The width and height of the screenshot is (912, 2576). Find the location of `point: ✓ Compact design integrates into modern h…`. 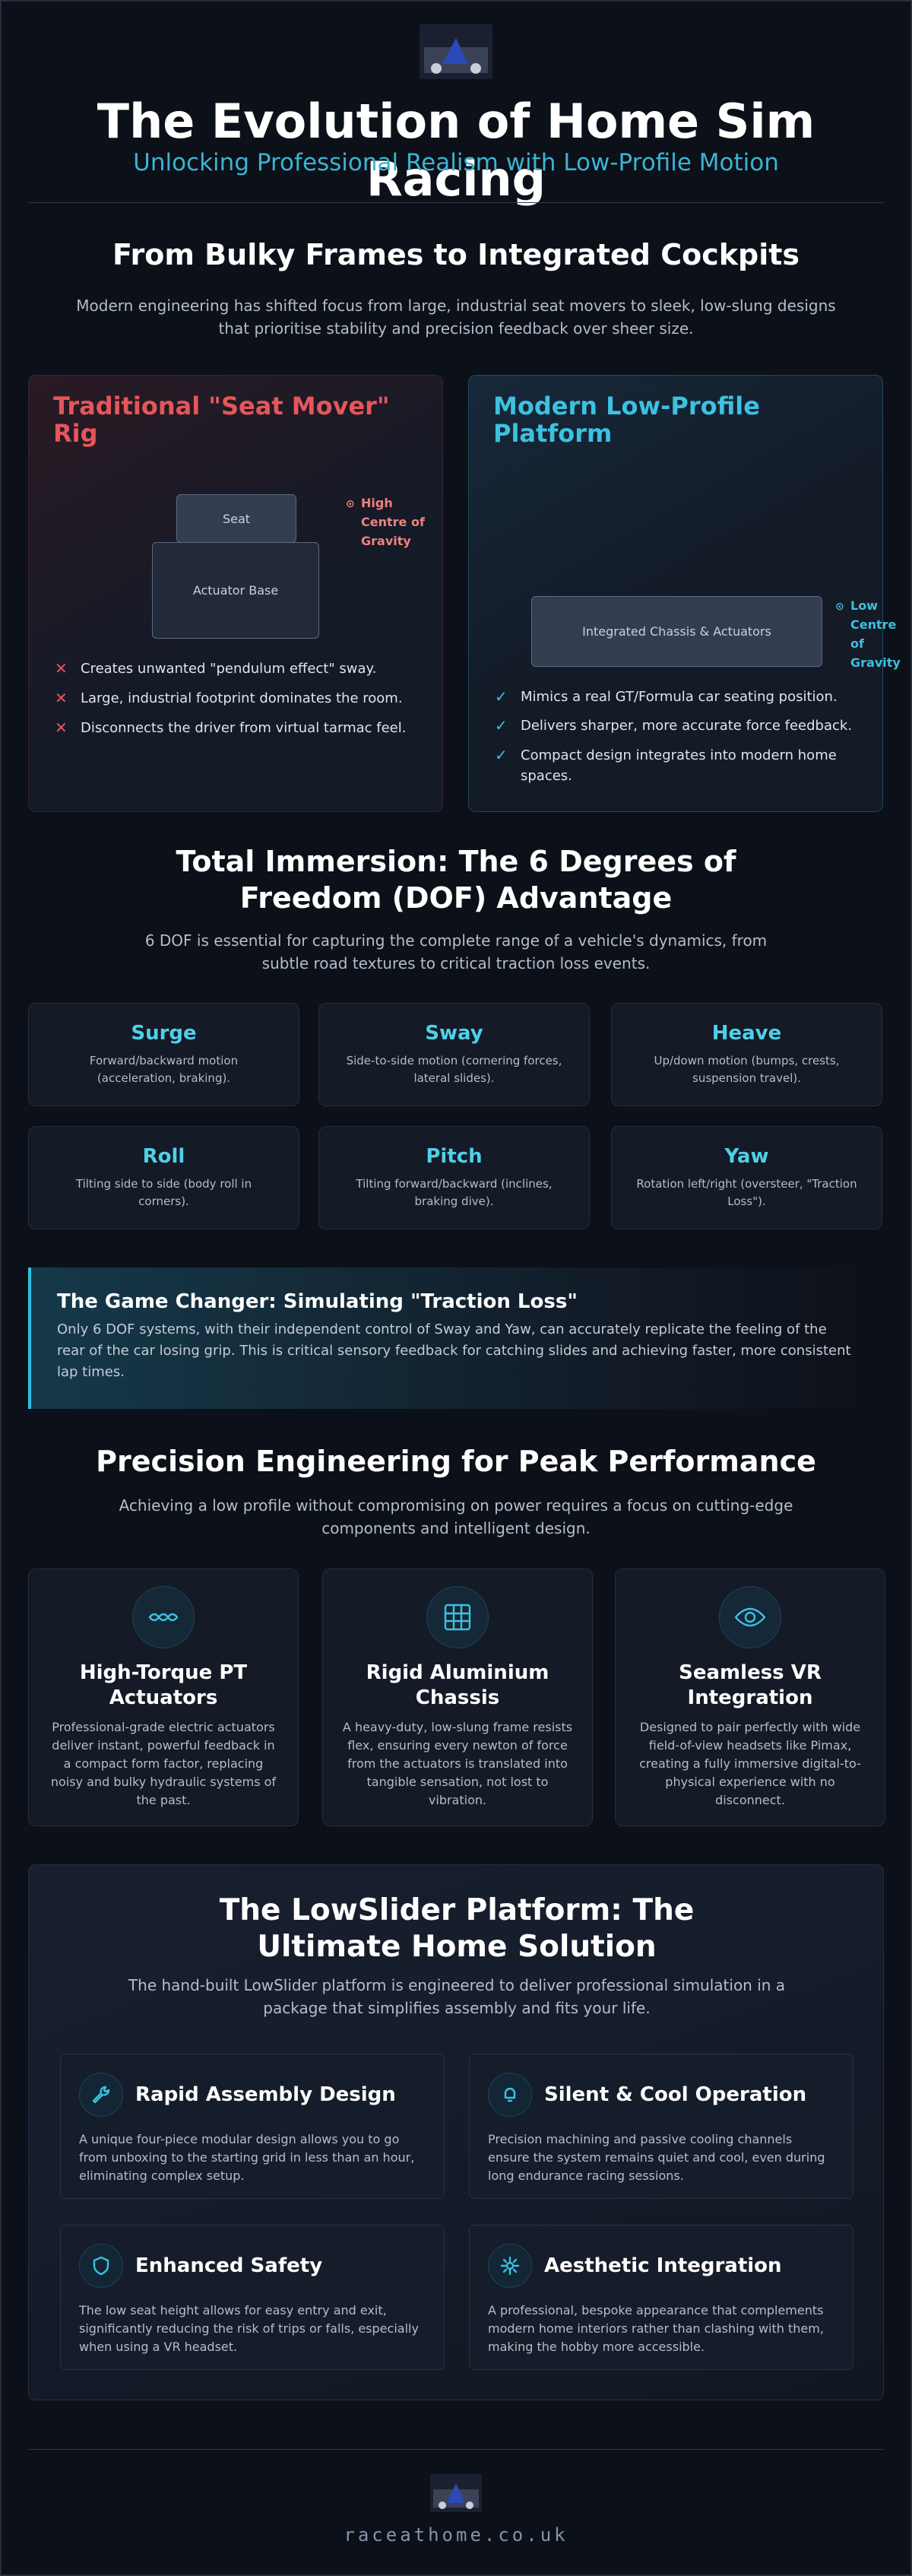

point: ✓ Compact design integrates into modern h… is located at coordinates (681, 766).